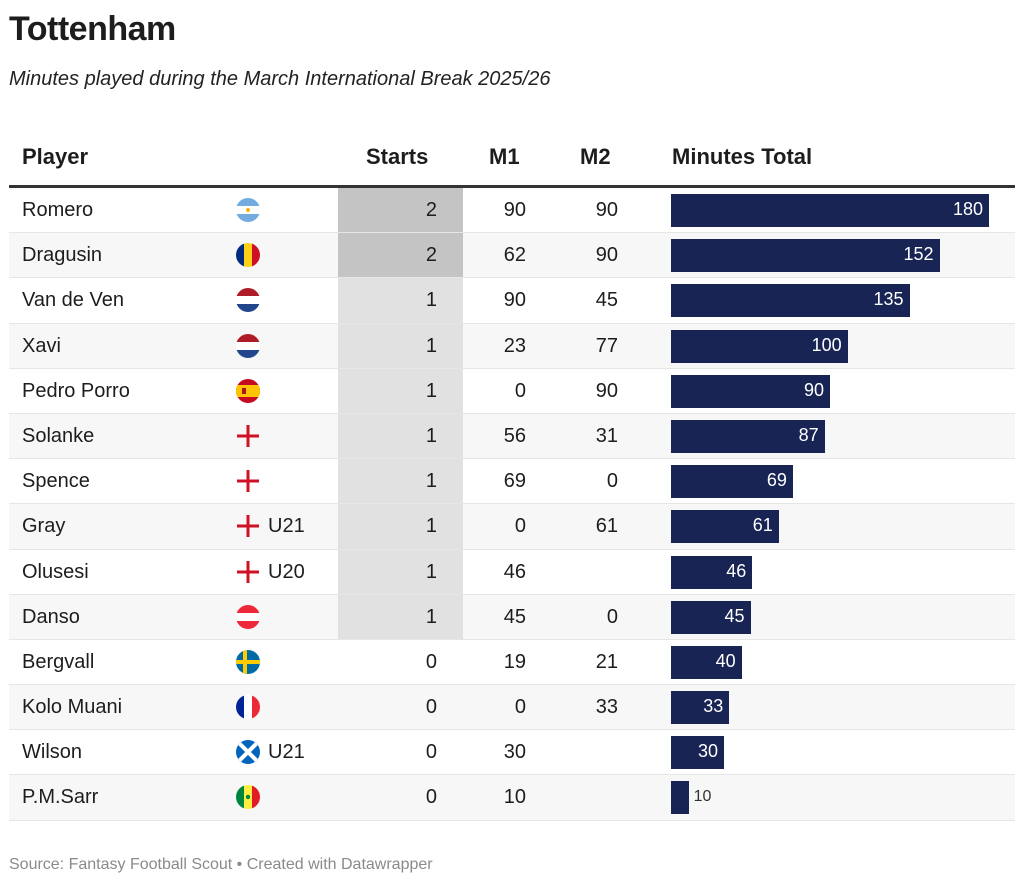 The image size is (1024, 886). I want to click on table-row: Romero 2 90 90 180, so click(512, 211).